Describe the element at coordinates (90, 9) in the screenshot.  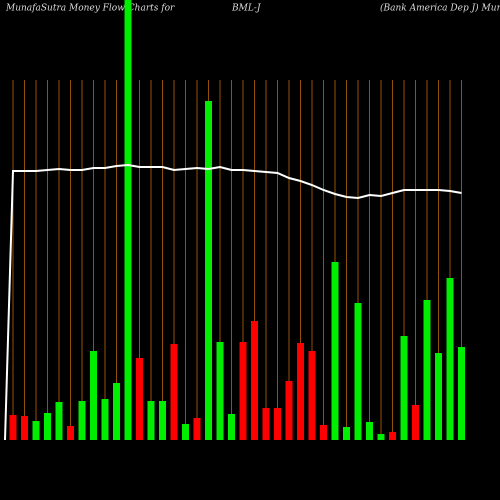
I see `chart-title: MunafaSutra Money Flow Charts for` at that location.